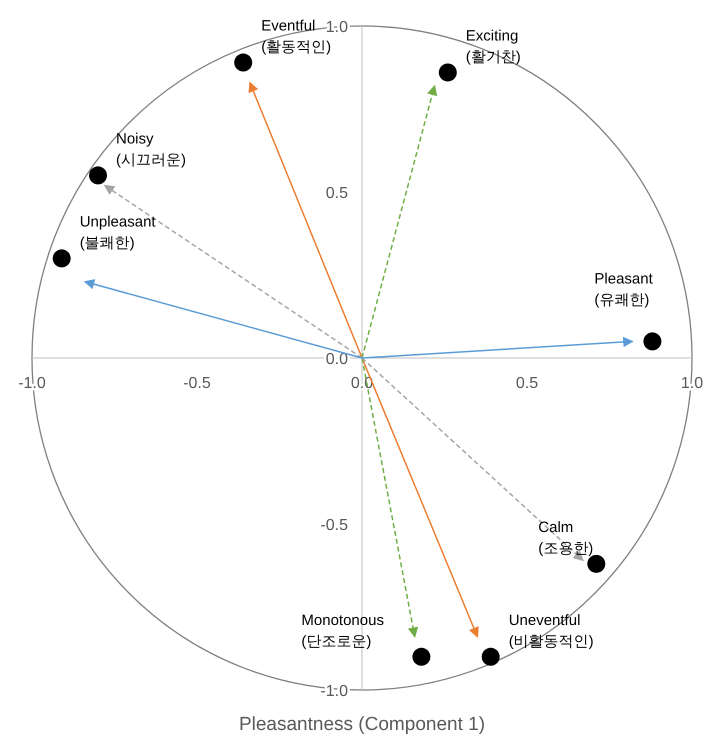  What do you see at coordinates (527, 383) in the screenshot?
I see `x-tick-label: 0.5` at bounding box center [527, 383].